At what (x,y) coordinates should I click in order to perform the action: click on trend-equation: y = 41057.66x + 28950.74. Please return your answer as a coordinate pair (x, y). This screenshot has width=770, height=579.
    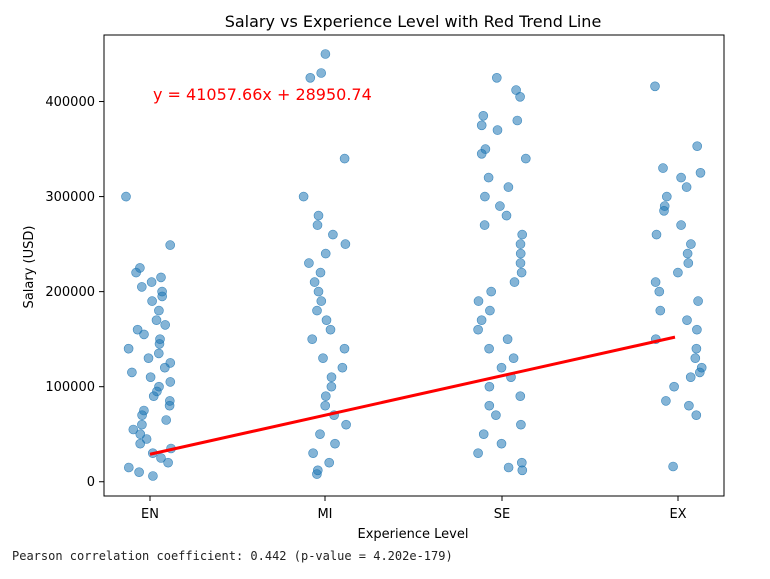
    Looking at the image, I should click on (262, 94).